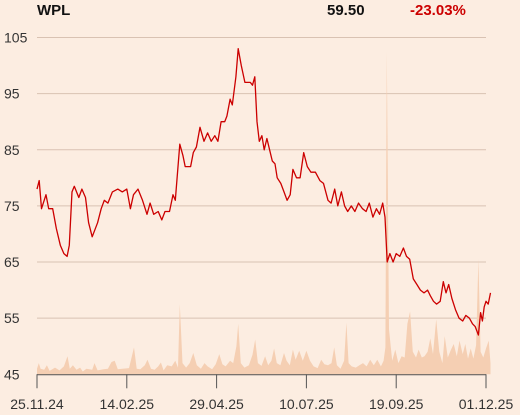  I want to click on last-price: 59.50, so click(346, 10).